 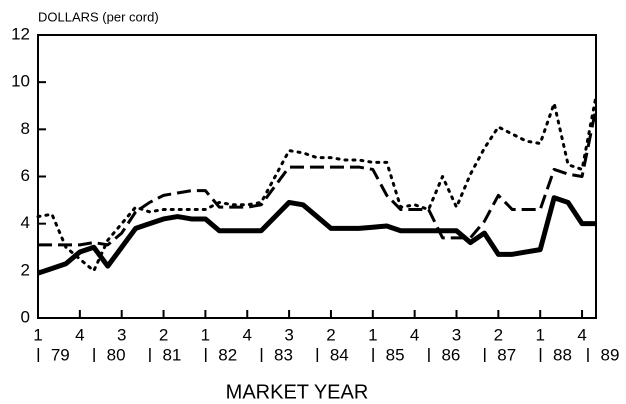 What do you see at coordinates (506, 354) in the screenshot?
I see `year-label: 87` at bounding box center [506, 354].